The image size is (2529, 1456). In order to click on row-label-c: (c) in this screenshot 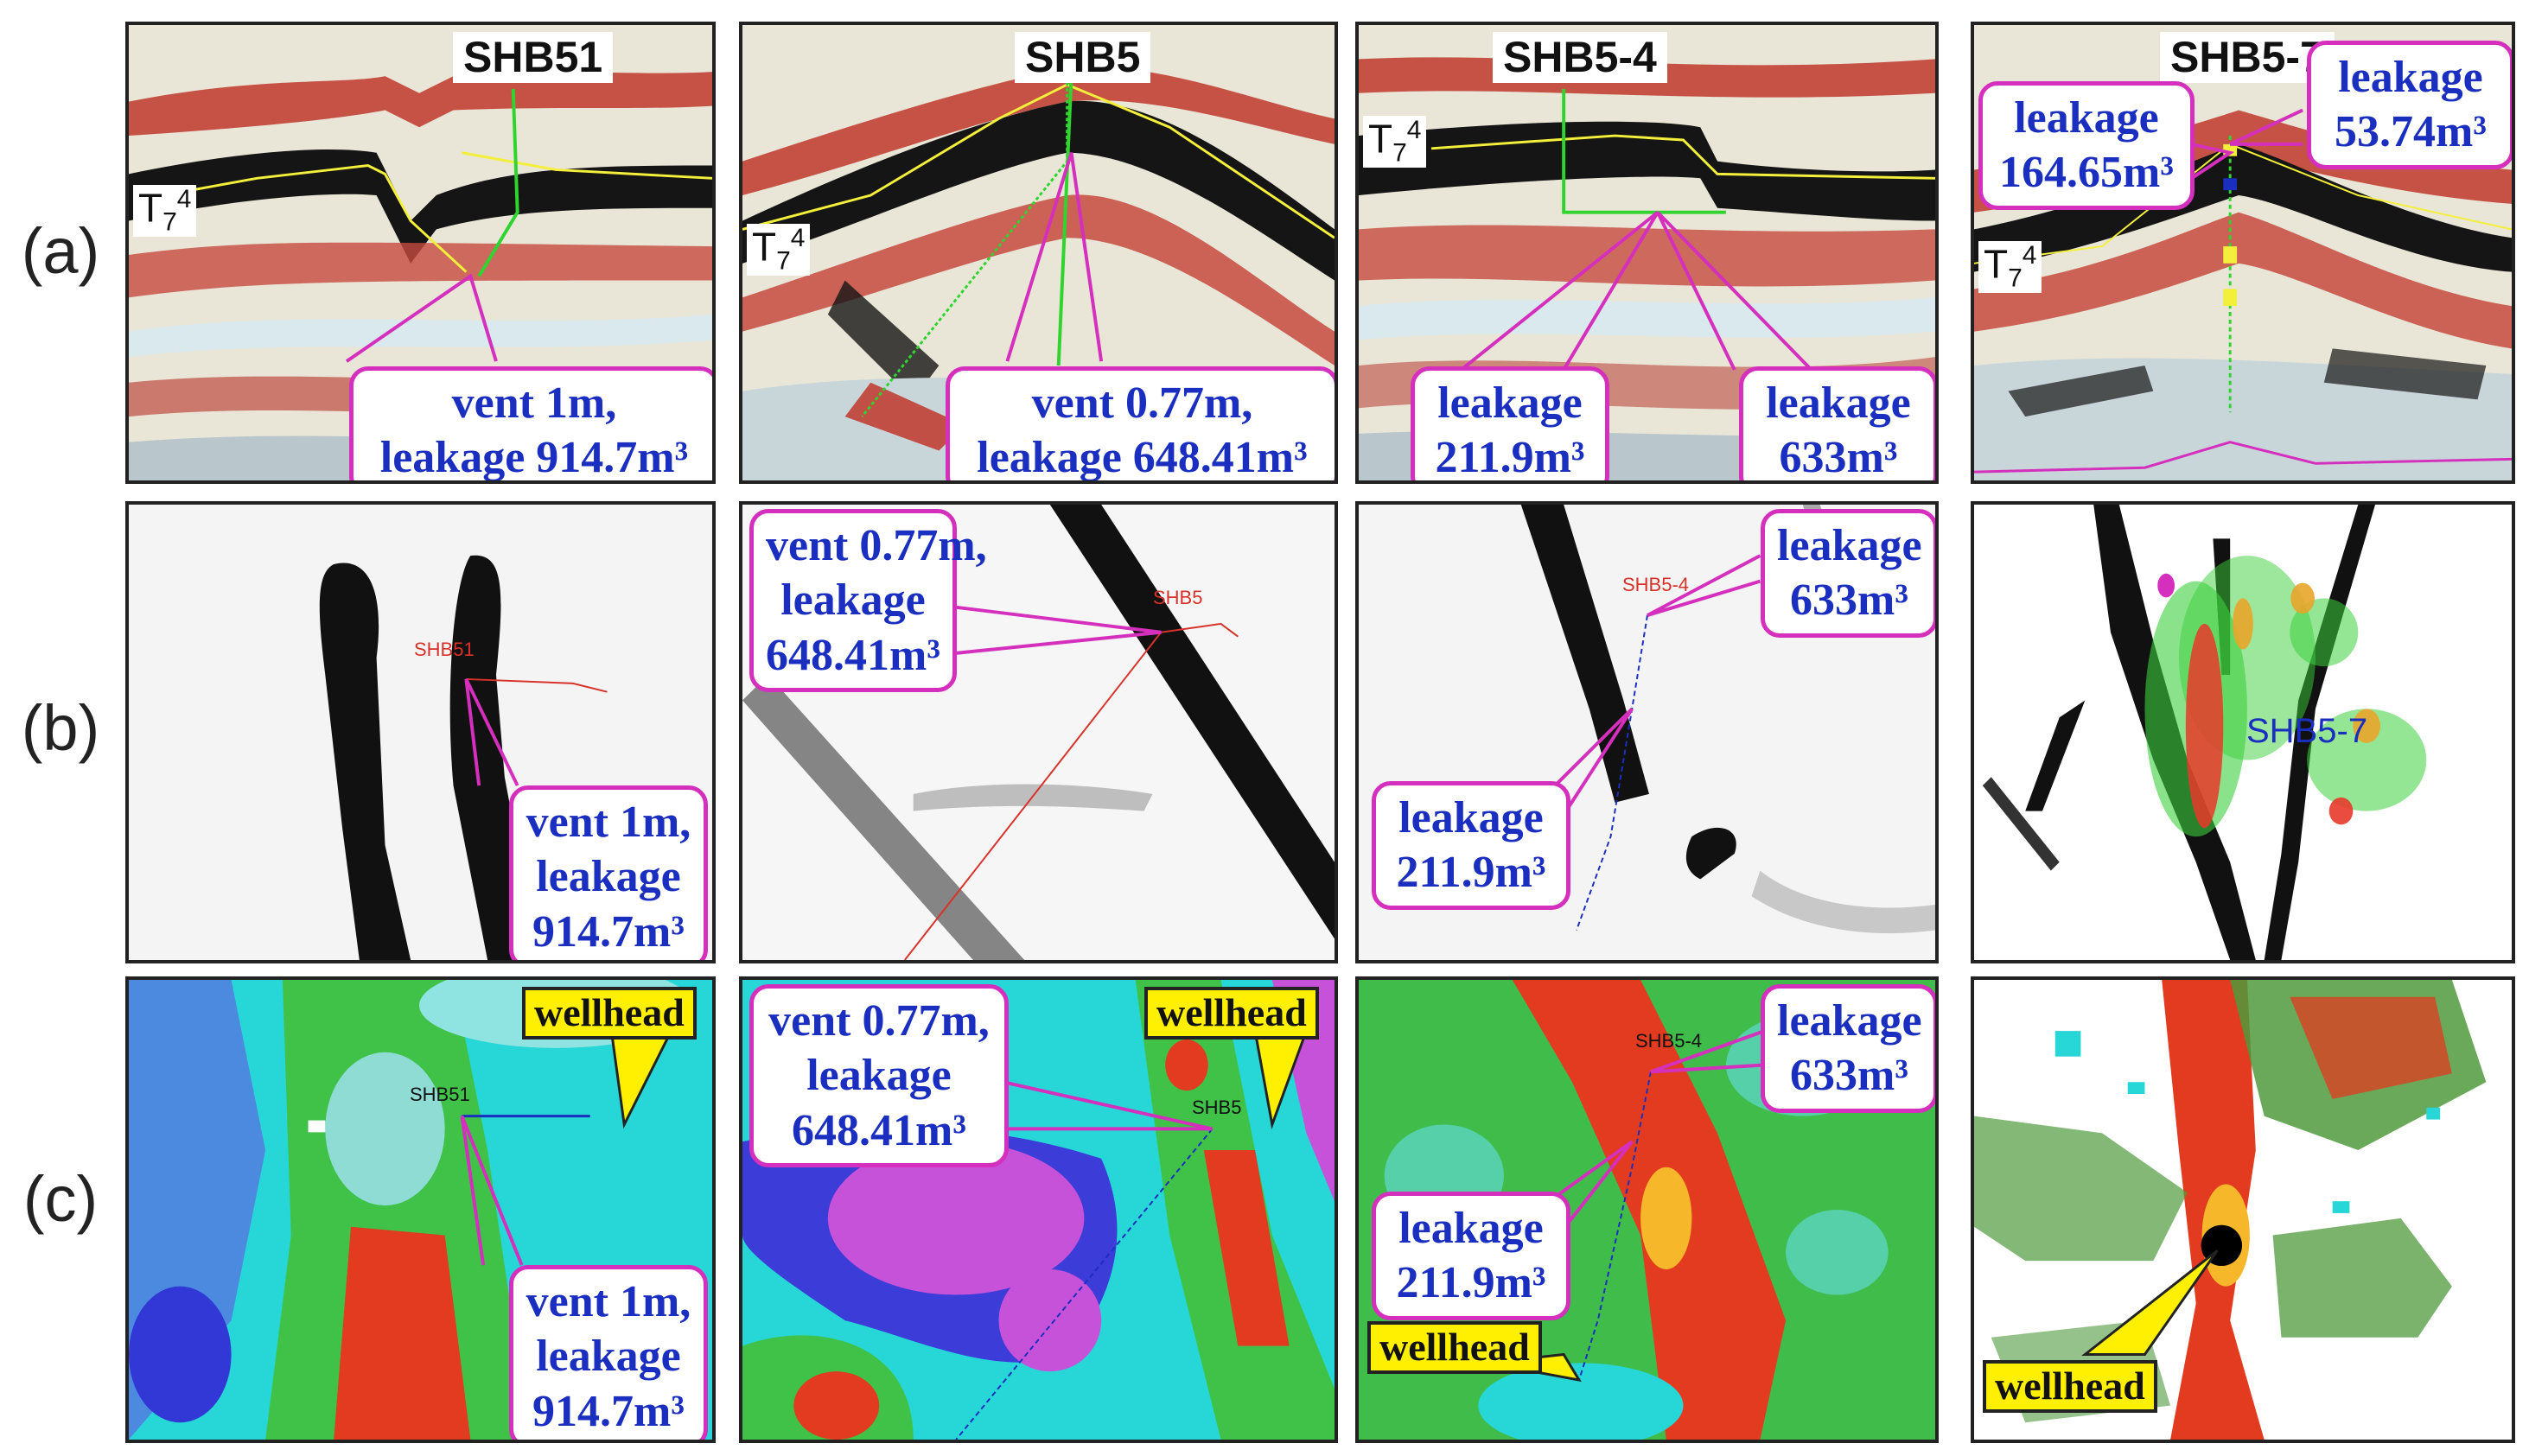, I will do `click(60, 1199)`.